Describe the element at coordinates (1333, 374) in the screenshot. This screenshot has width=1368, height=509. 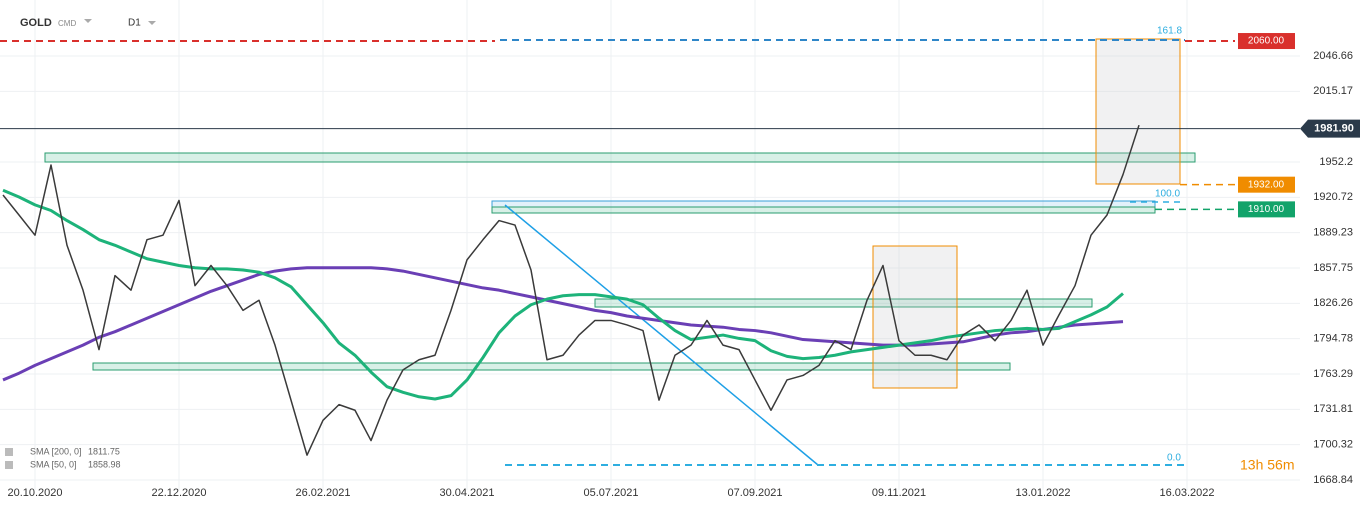
I see `y-tick-label: 1763.29` at that location.